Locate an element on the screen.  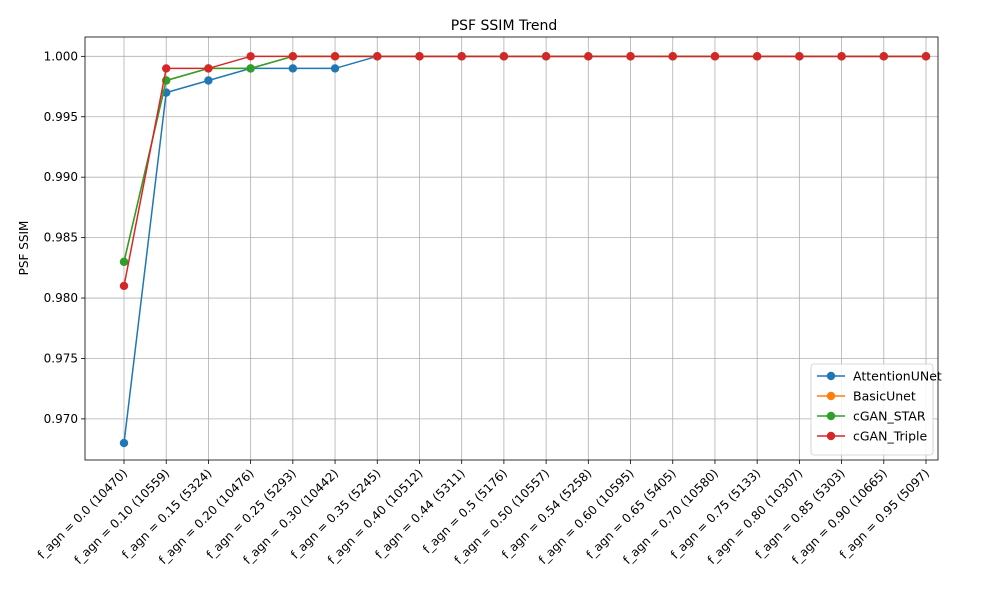
legend-label: cGAN_STAR is located at coordinates (889, 416).